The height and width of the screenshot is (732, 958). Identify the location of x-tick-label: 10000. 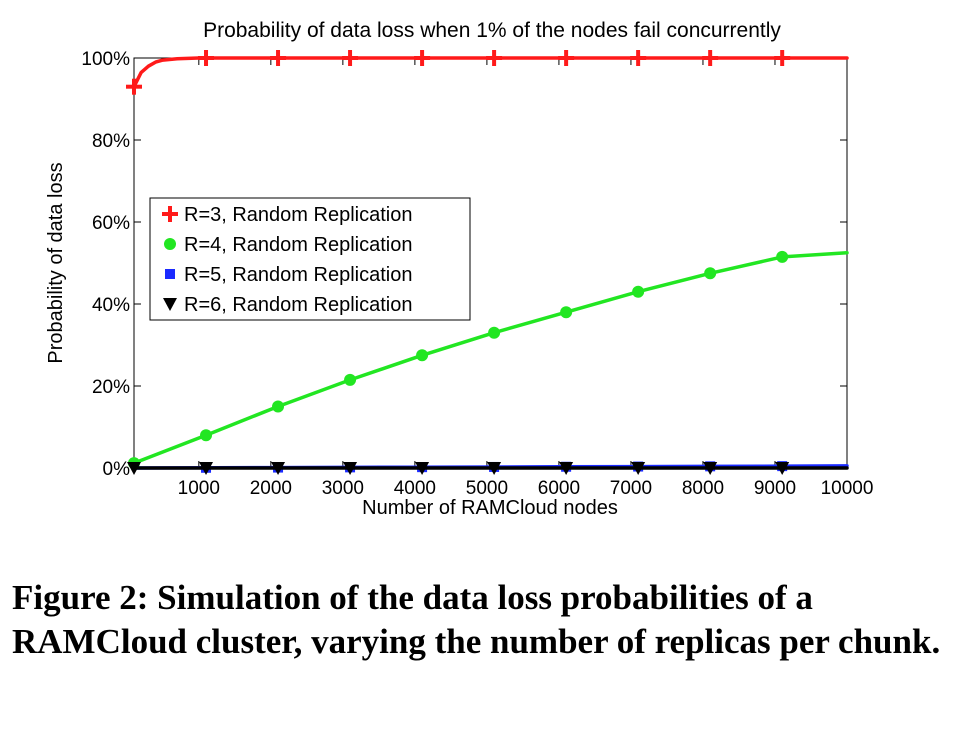
(847, 488).